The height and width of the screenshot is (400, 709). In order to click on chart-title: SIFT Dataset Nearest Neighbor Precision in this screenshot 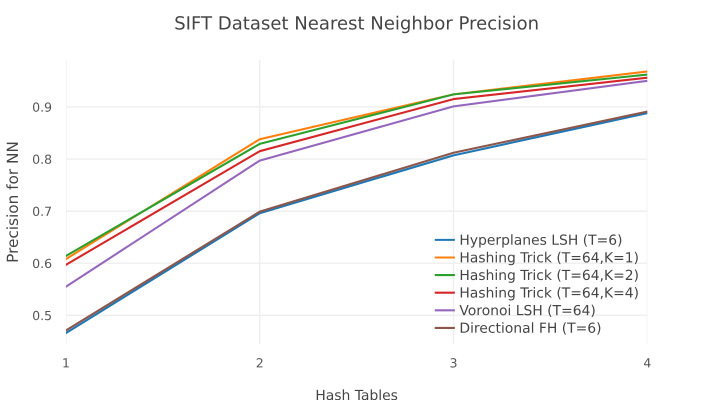, I will do `click(356, 25)`.